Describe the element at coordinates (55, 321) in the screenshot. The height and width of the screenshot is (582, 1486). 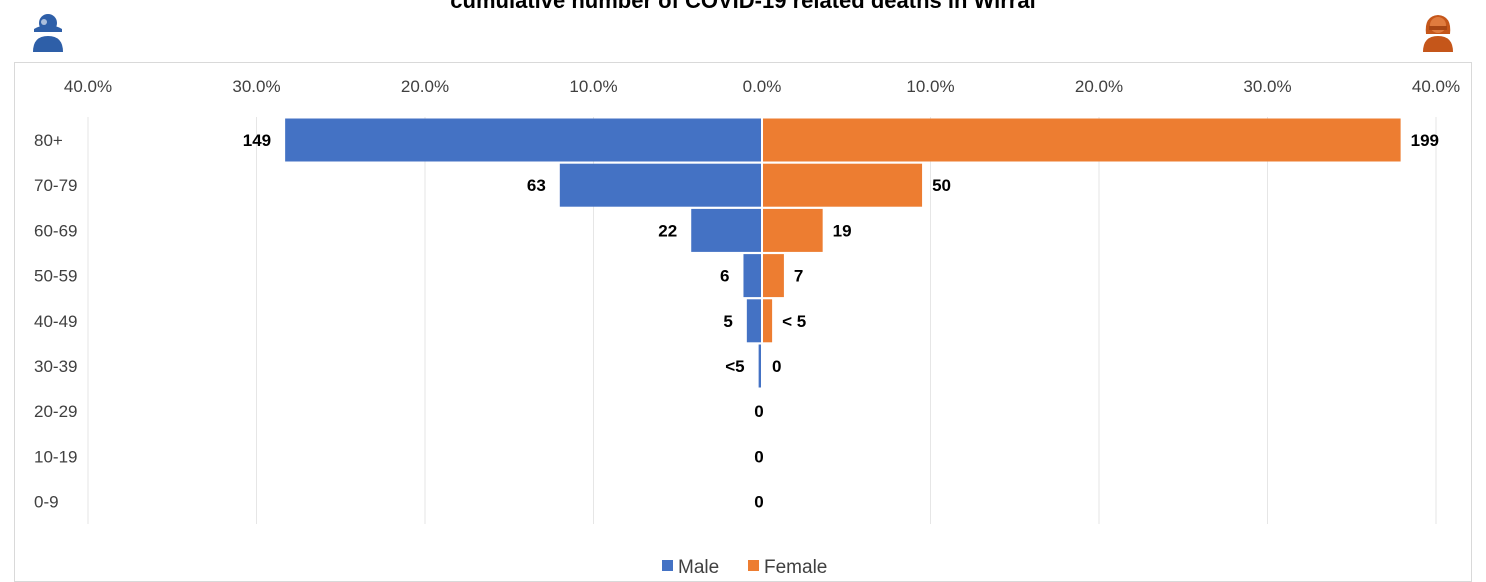
I see `category-label: 40-49` at that location.